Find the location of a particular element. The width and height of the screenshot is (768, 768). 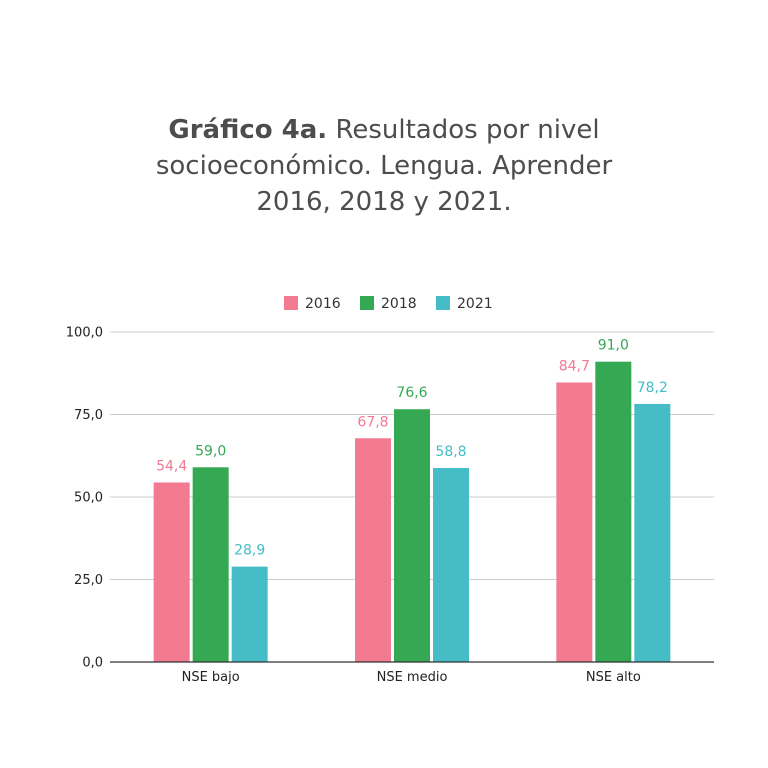

data-label: 78,2 is located at coordinates (652, 388).